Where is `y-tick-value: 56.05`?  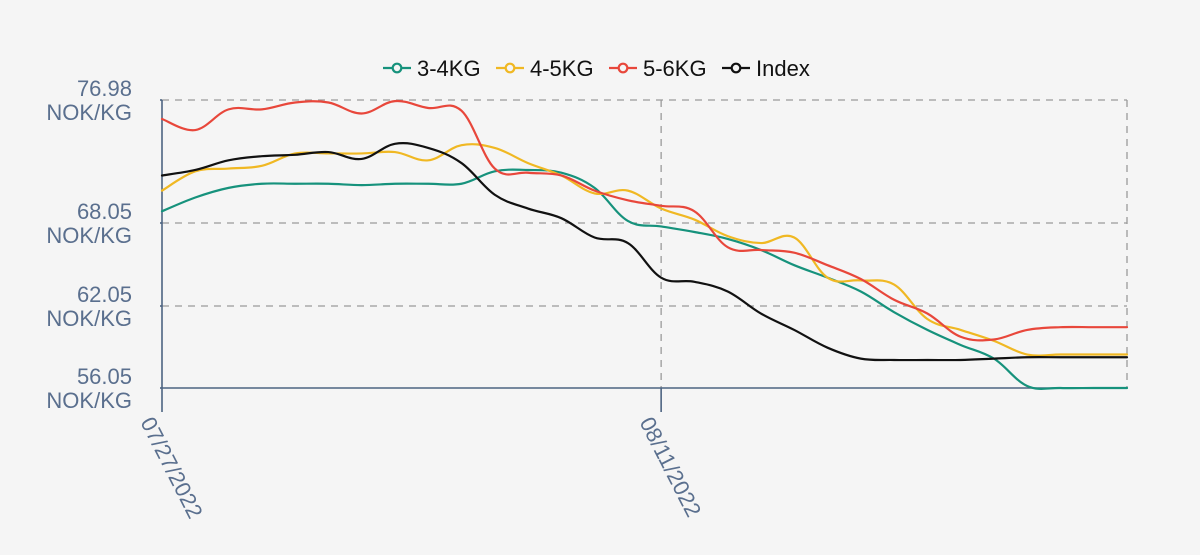
y-tick-value: 56.05 is located at coordinates (104, 376).